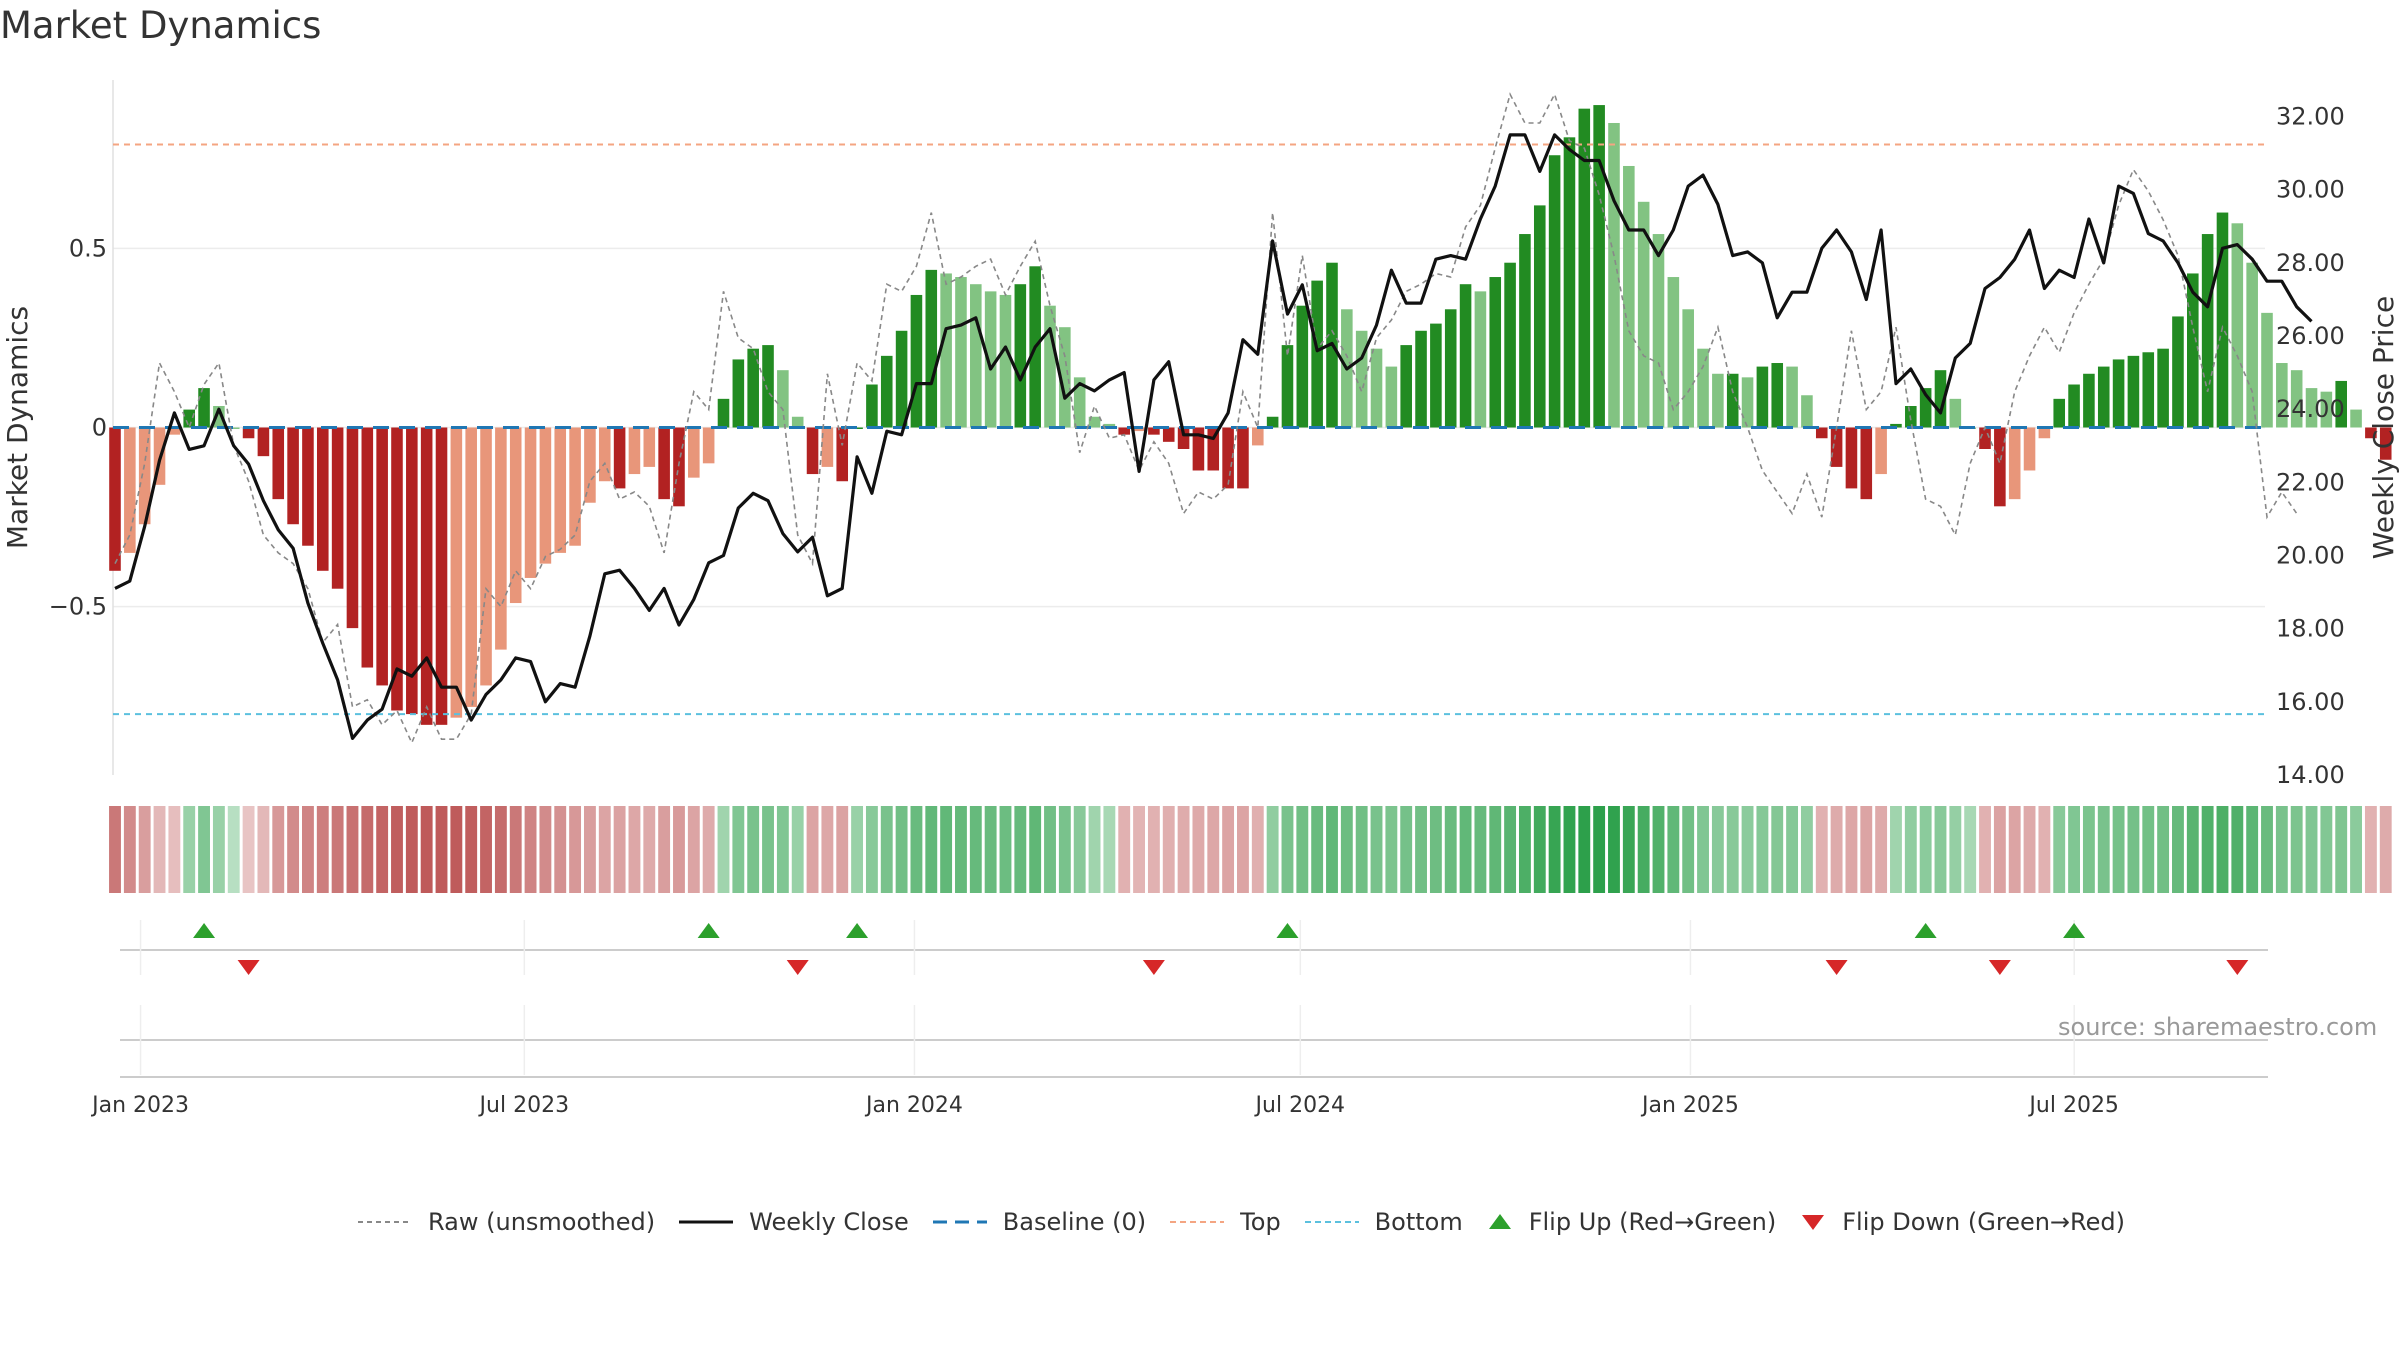  I want to click on flip-down-marker, so click(1999, 967).